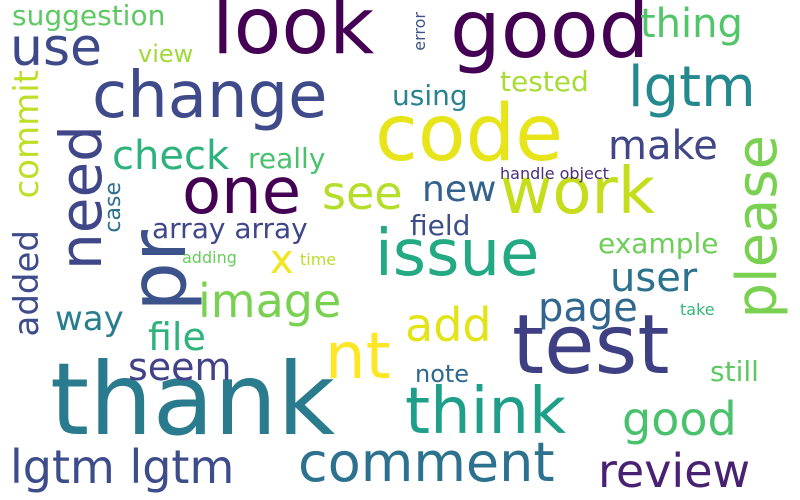  I want to click on word-adding: adding, so click(209, 257).